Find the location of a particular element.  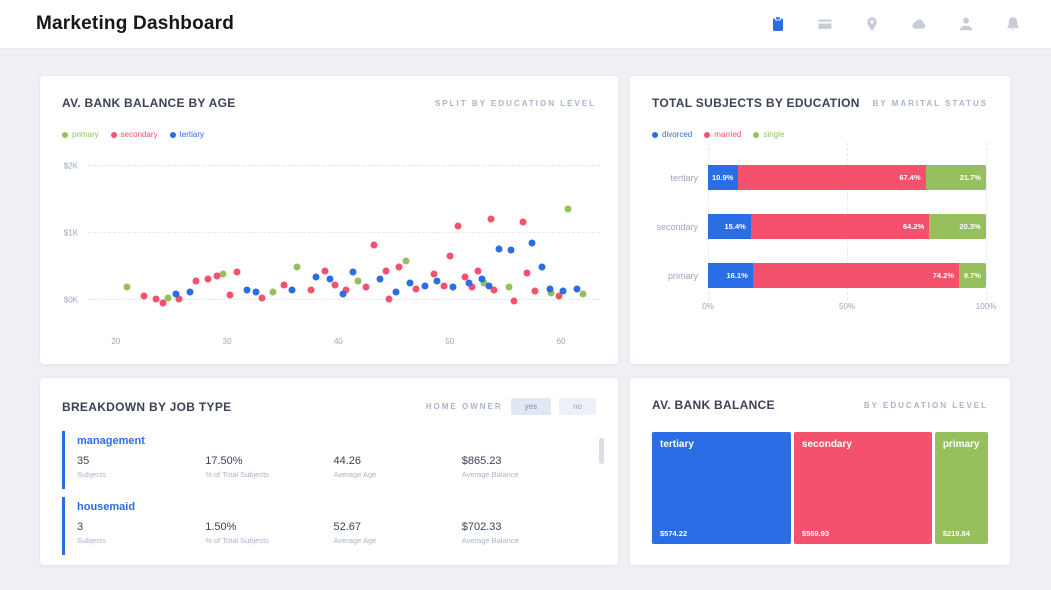

bar-segment-married: 74.2% is located at coordinates (856, 275).